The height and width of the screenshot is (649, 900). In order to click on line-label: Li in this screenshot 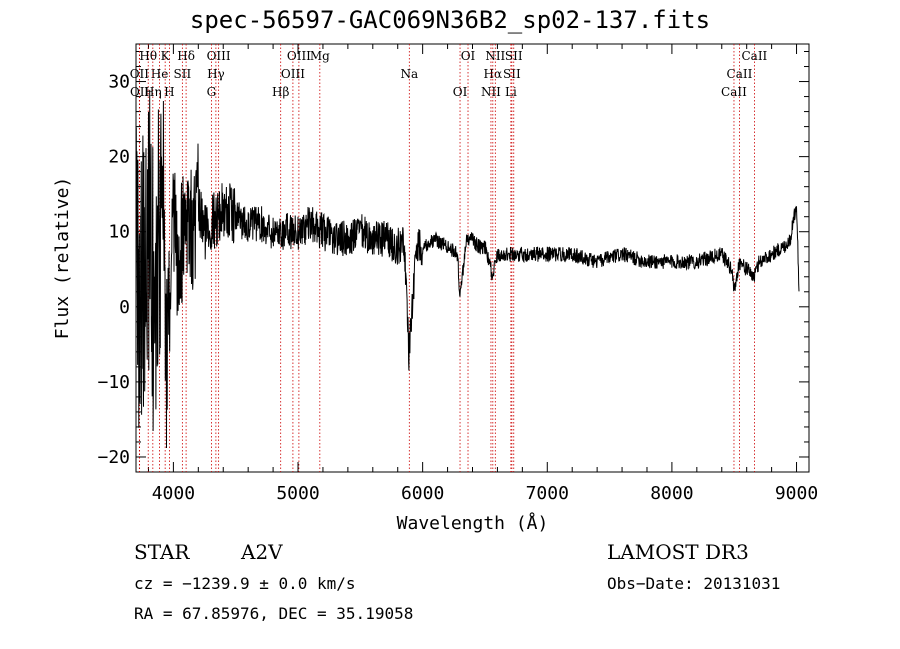, I will do `click(511, 92)`.